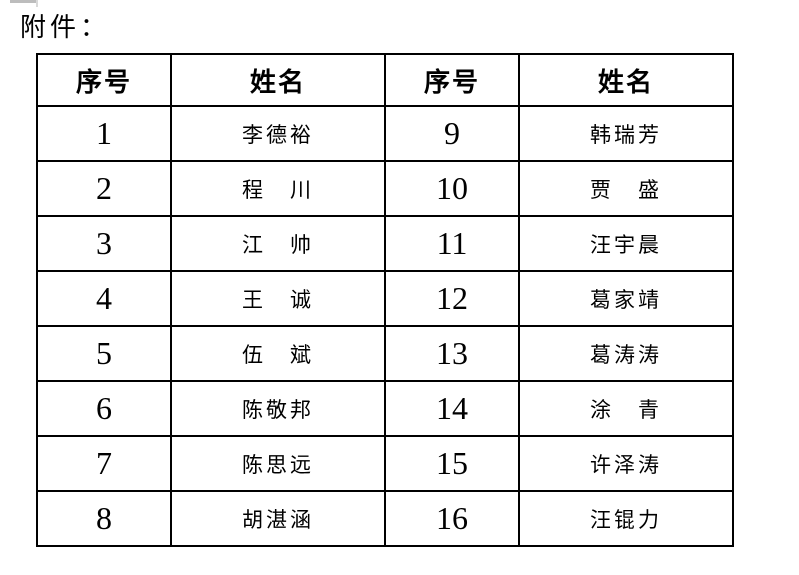 The height and width of the screenshot is (575, 799). I want to click on table-row: 1 李德裕 9 韩瑞芳, so click(385, 133).